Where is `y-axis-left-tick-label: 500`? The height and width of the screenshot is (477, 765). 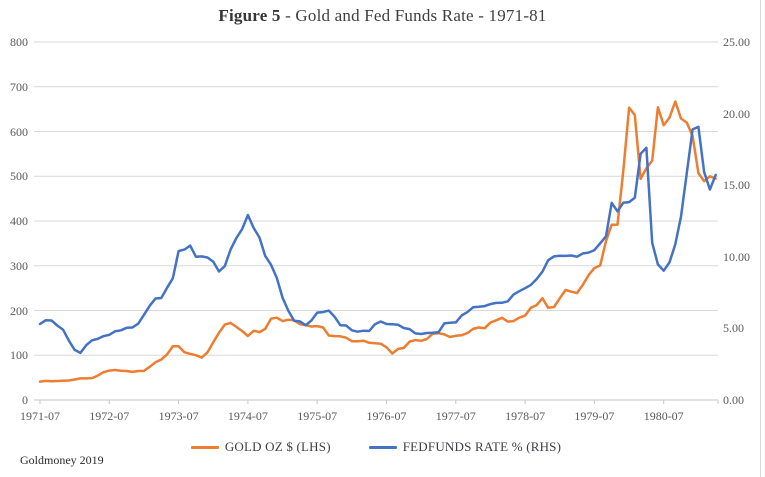 y-axis-left-tick-label: 500 is located at coordinates (19, 176).